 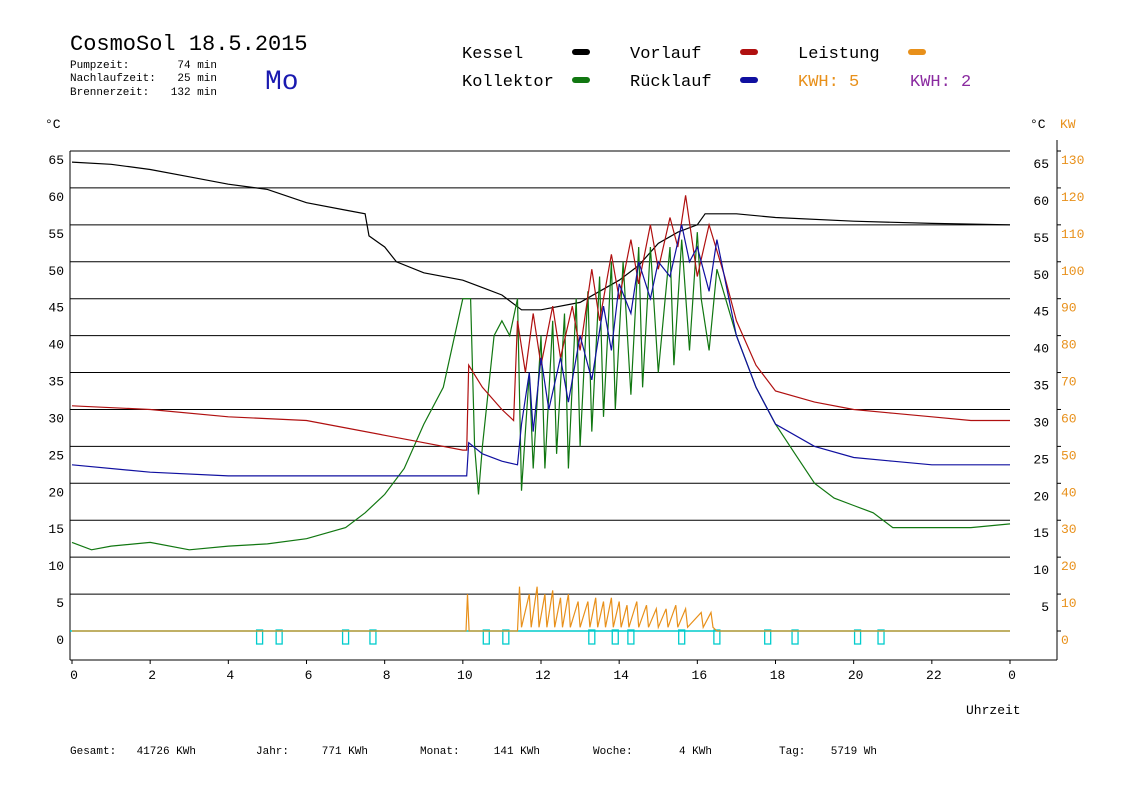 What do you see at coordinates (56, 308) in the screenshot?
I see `y-tick-label: 45` at bounding box center [56, 308].